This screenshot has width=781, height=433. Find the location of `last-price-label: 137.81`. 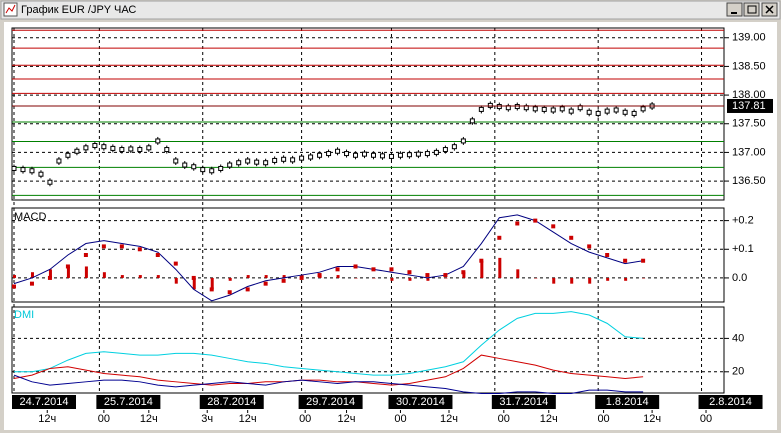

last-price-label: 137.81 is located at coordinates (749, 106).